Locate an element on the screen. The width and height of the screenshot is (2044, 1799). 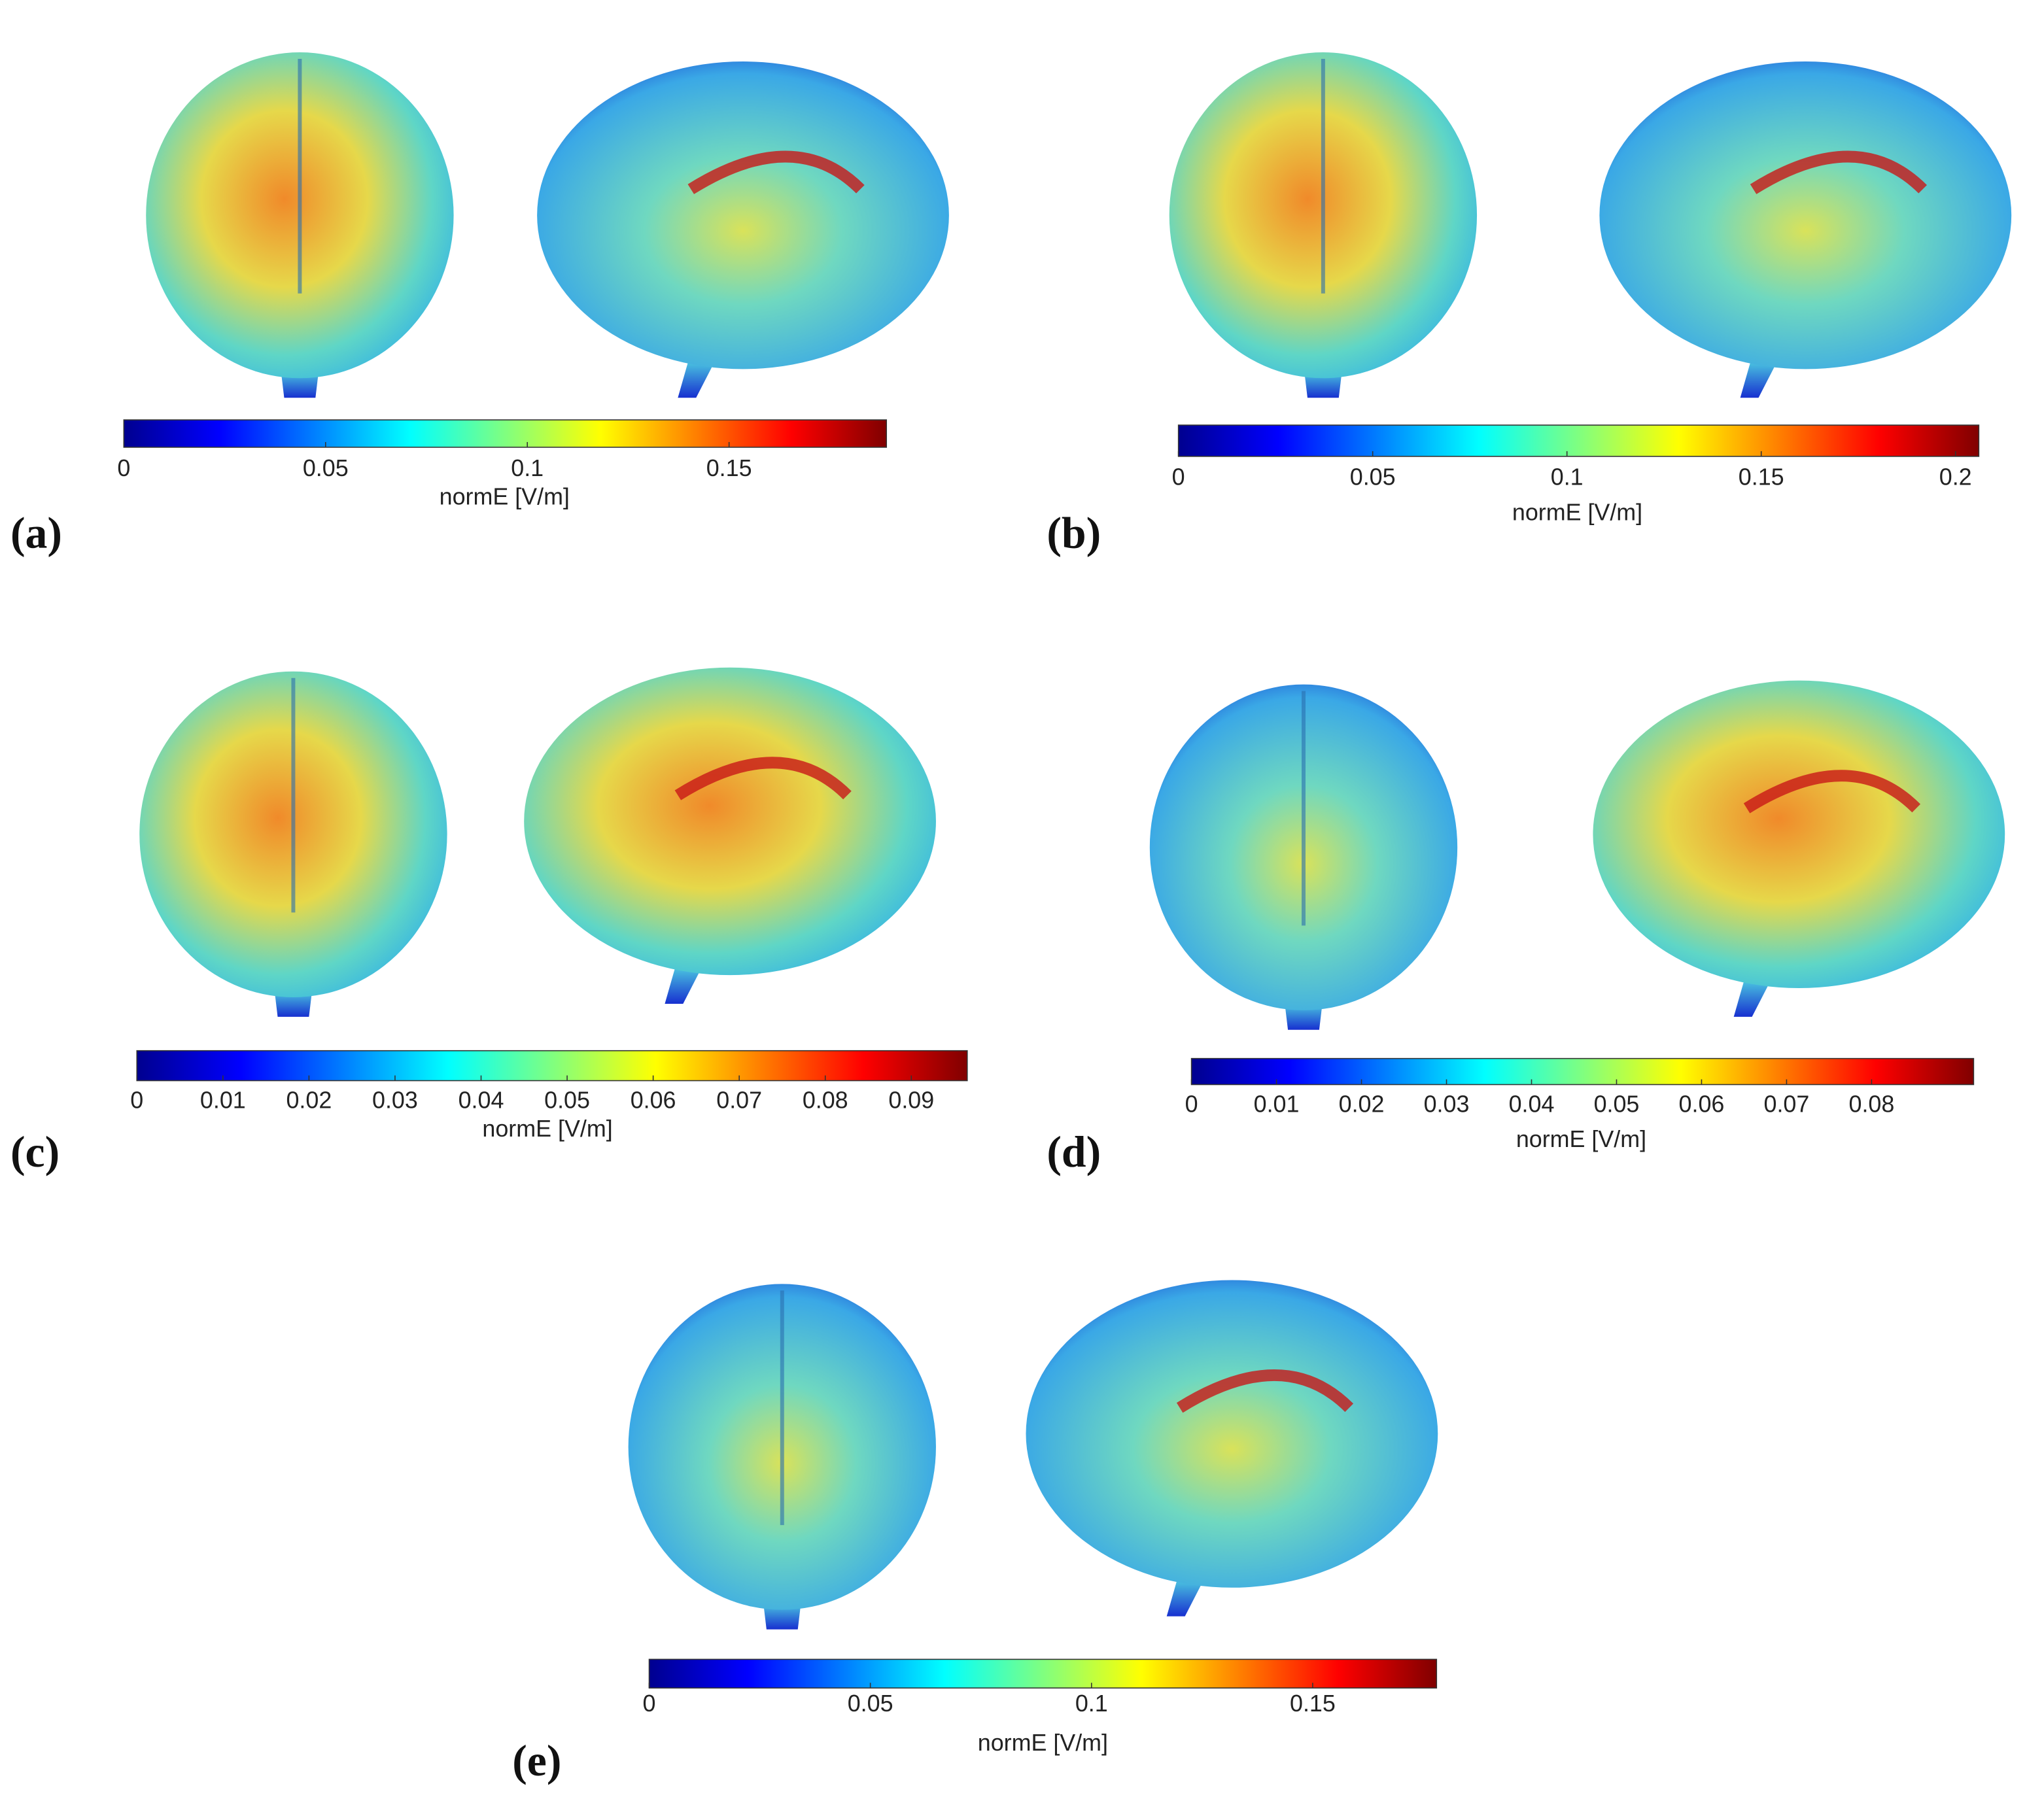
panel-label: (e) is located at coordinates (536, 1760).